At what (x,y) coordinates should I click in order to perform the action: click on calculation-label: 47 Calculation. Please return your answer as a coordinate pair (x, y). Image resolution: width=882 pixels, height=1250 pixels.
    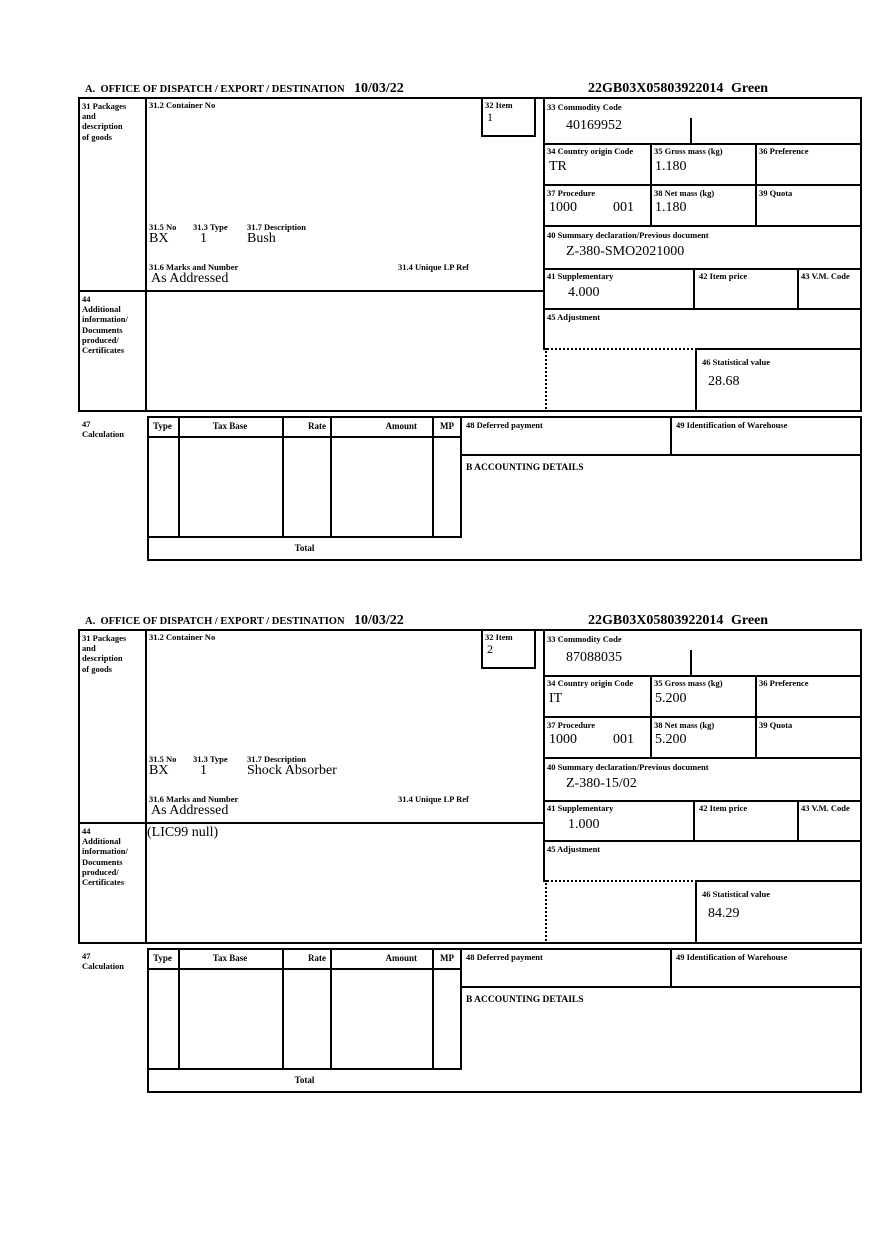
    Looking at the image, I should click on (112, 429).